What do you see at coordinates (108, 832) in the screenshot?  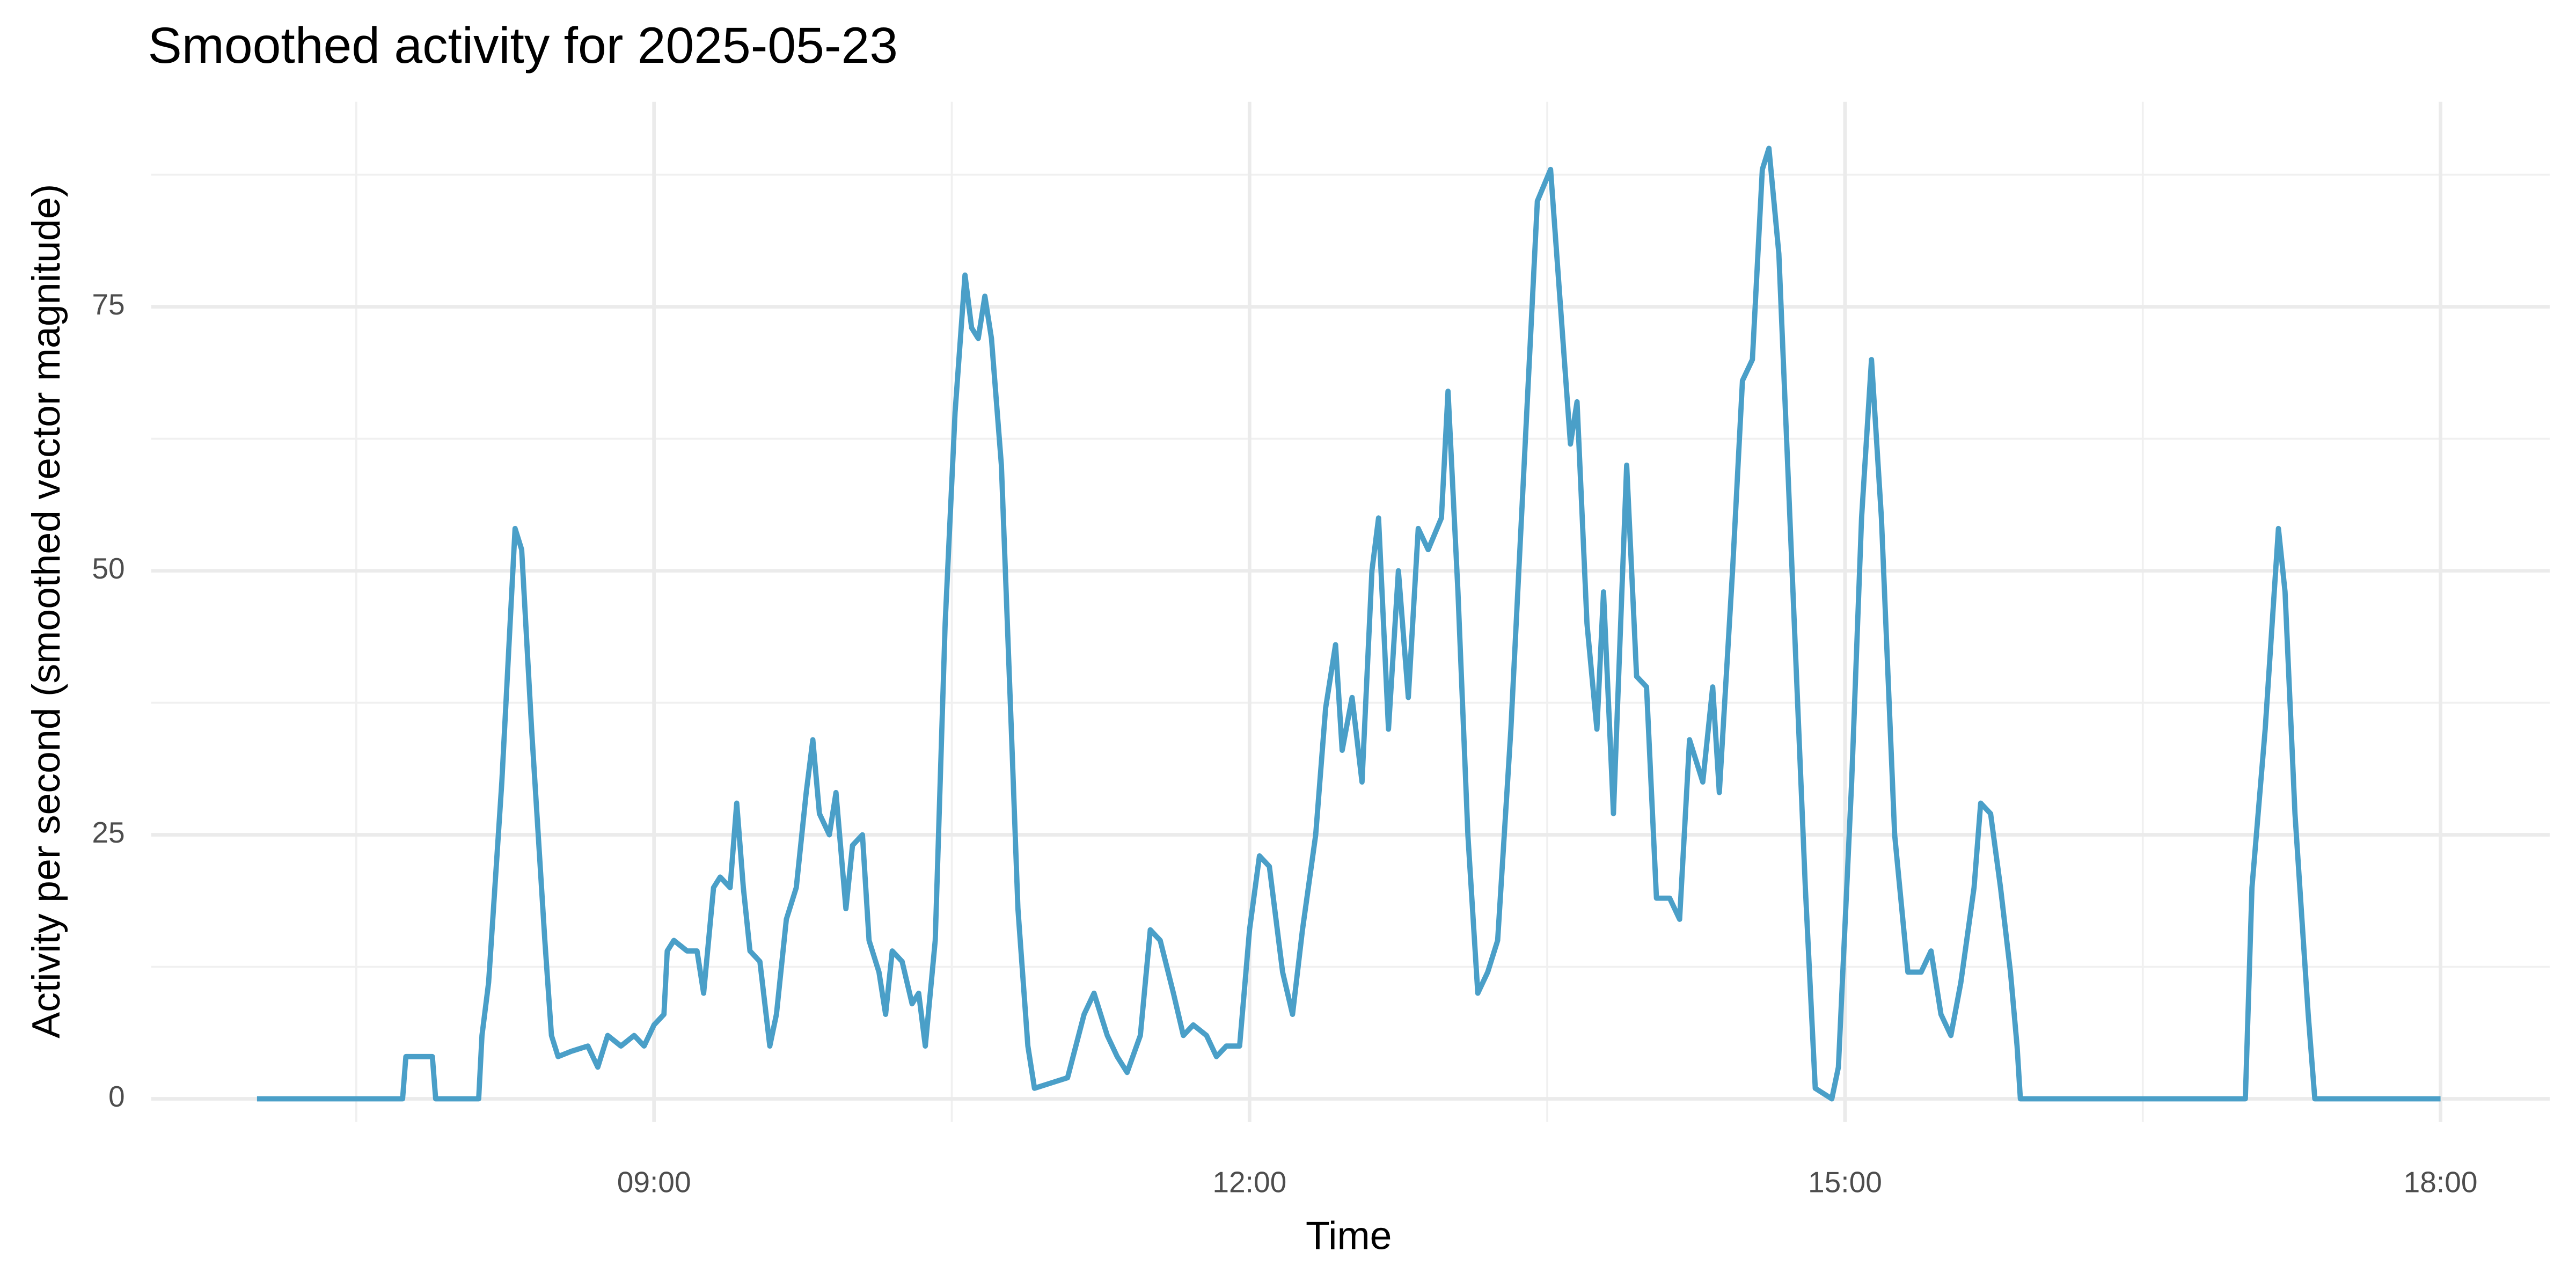 I see `y-tick-label: 25` at bounding box center [108, 832].